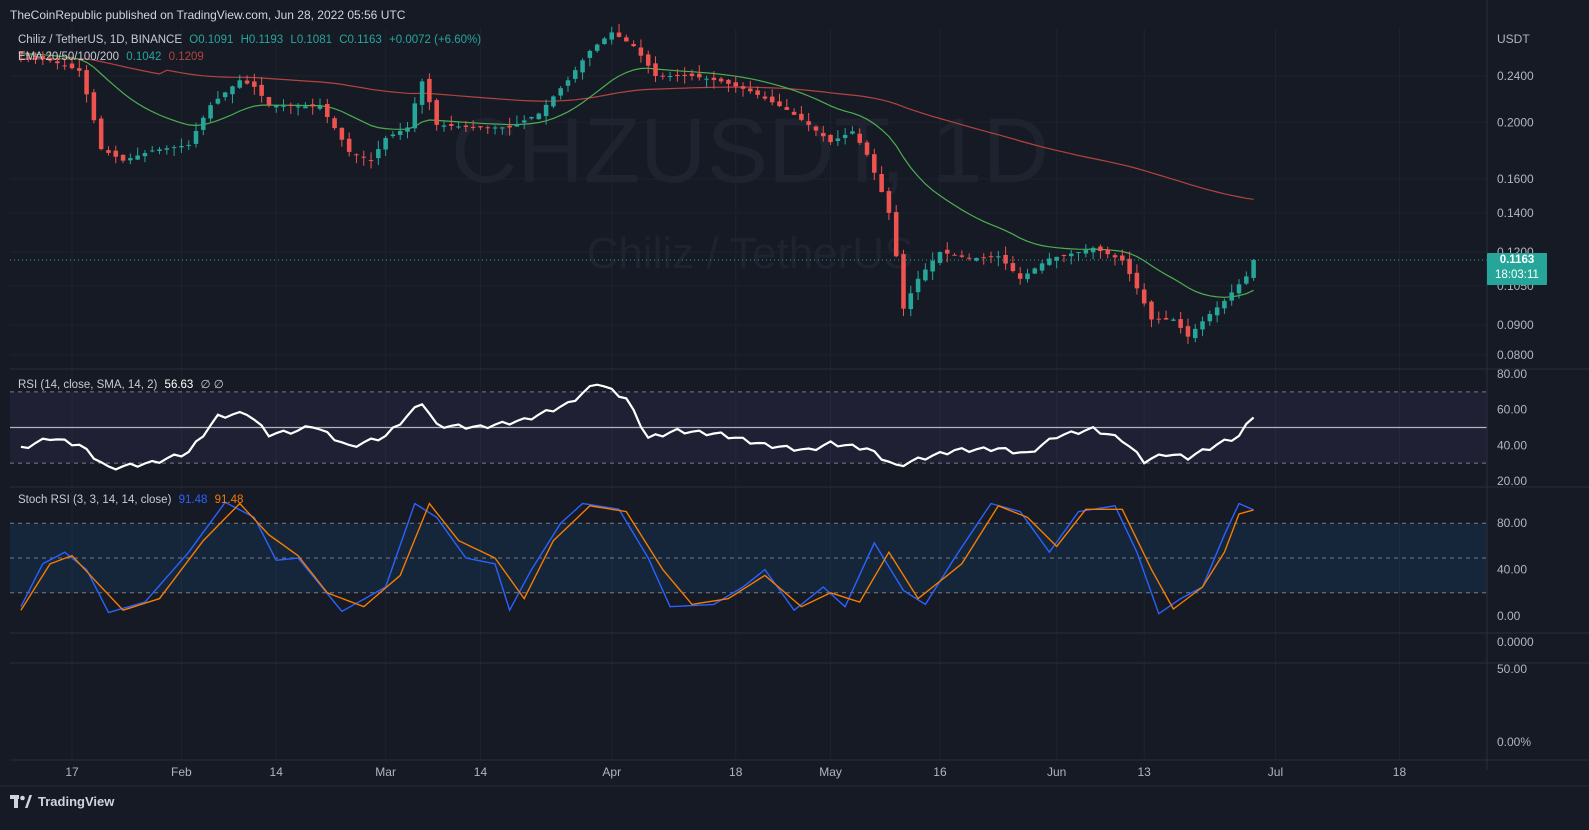 The height and width of the screenshot is (830, 1589). I want to click on stoch-label: Stoch RSI (3, 3, 14, 14, close), so click(95, 500).